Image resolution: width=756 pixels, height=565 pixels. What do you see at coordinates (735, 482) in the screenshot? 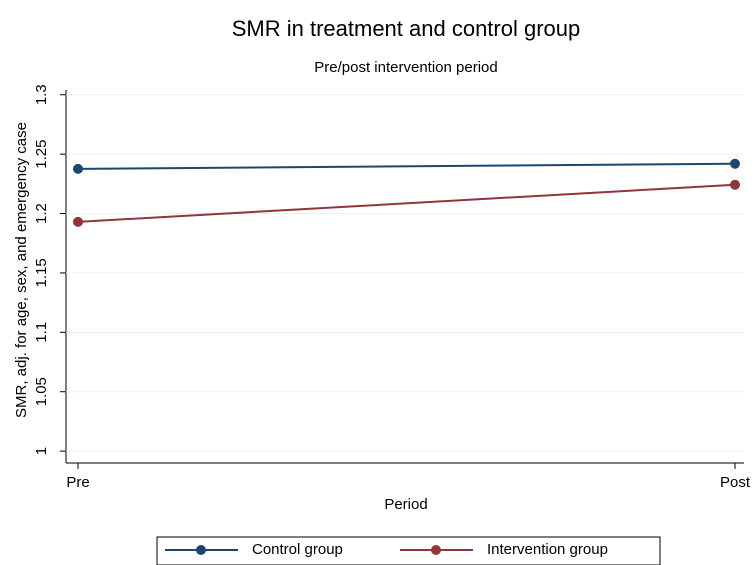
I see `x-tick-label: Post` at bounding box center [735, 482].